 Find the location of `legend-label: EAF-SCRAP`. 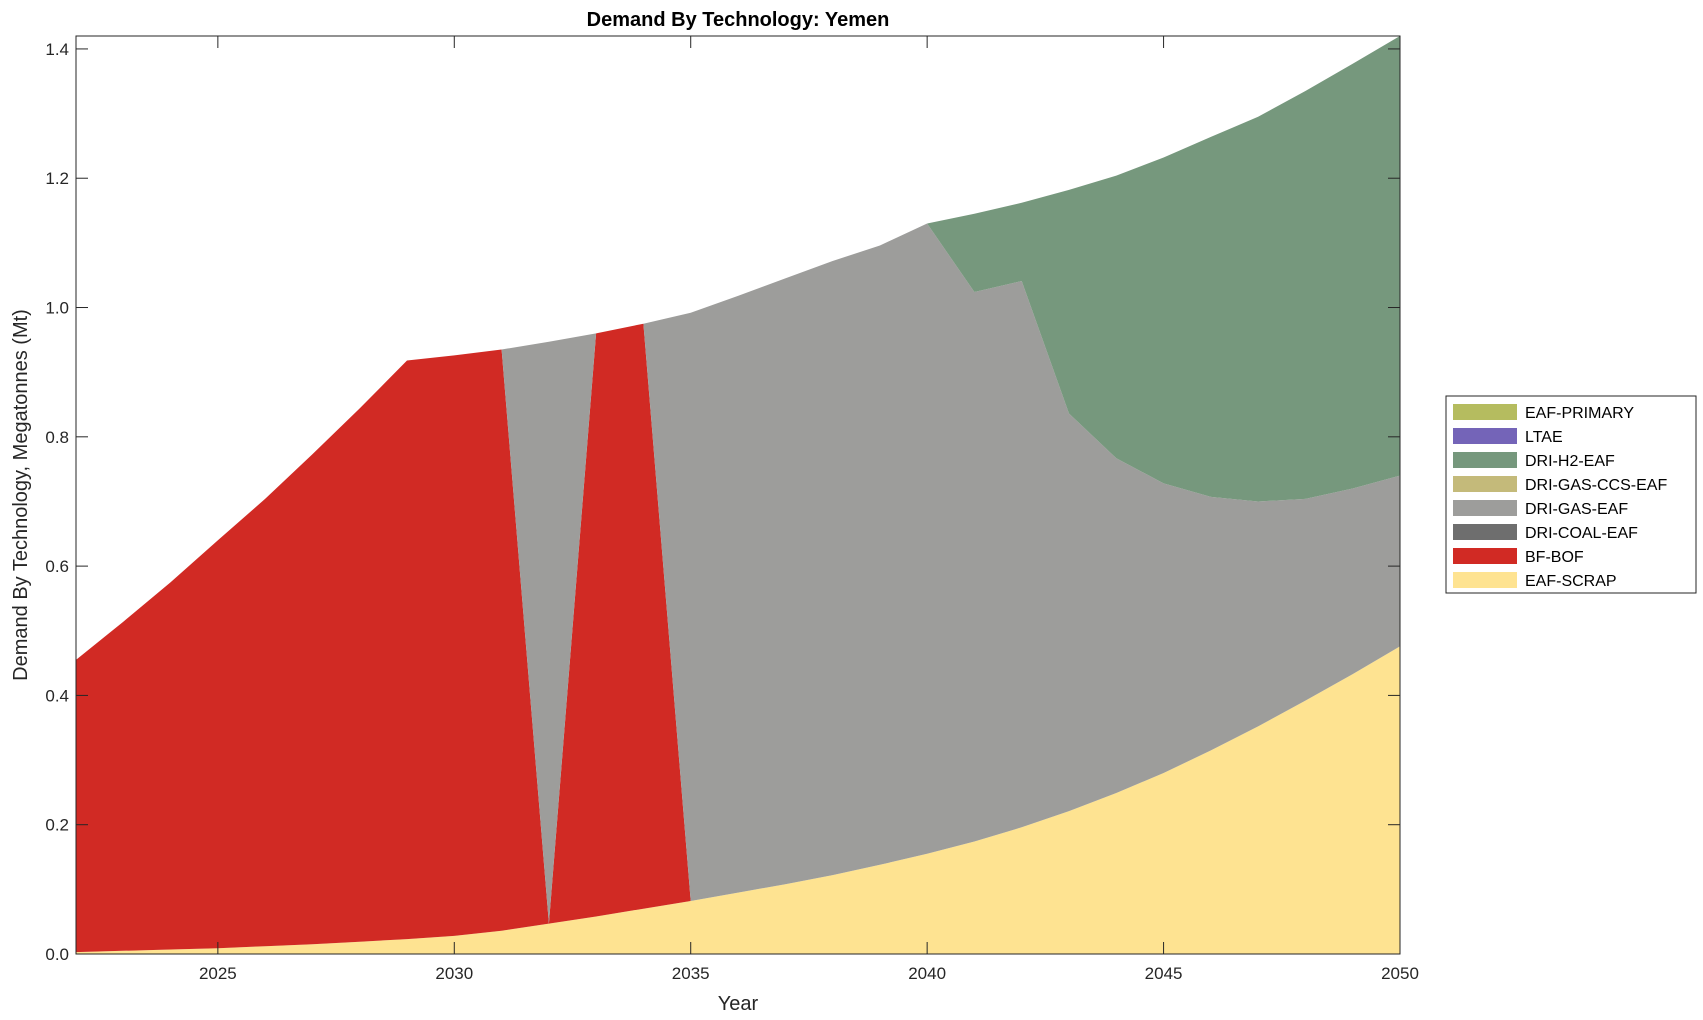

legend-label: EAF-SCRAP is located at coordinates (1571, 581).